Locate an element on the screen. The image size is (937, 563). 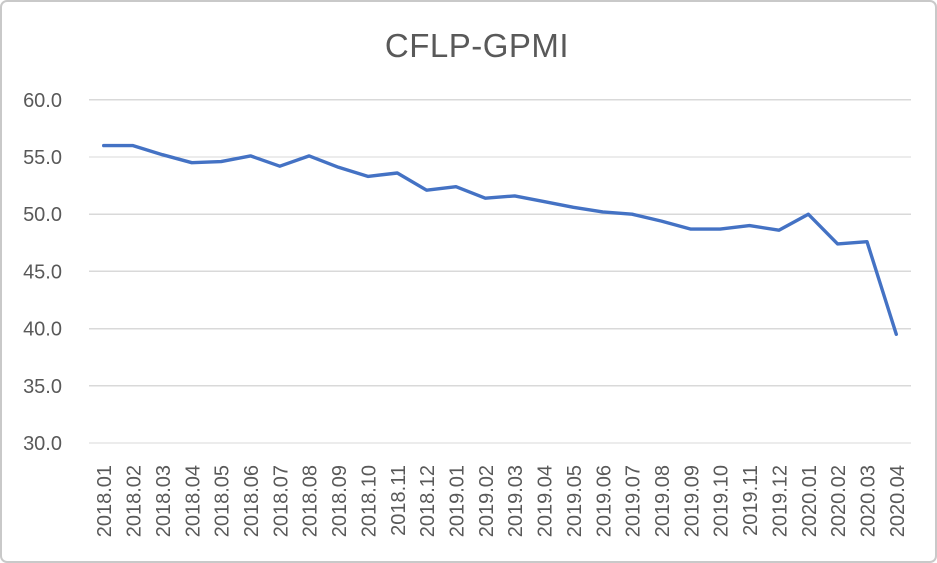
x-tick-label: 2019.10 is located at coordinates (722, 501).